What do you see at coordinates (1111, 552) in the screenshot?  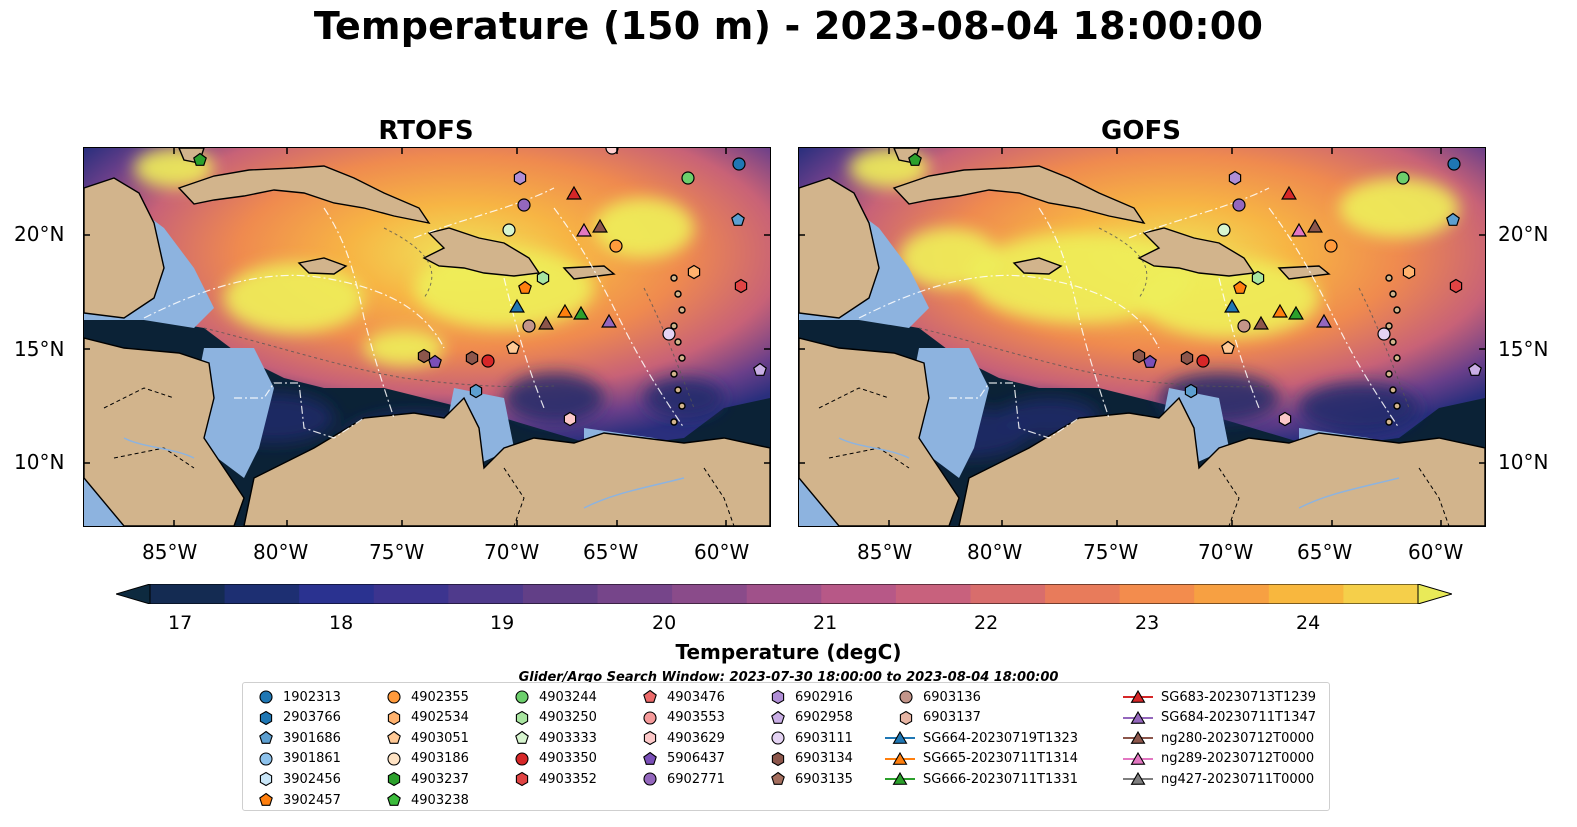 I see `lon-label-right: 75°W` at bounding box center [1111, 552].